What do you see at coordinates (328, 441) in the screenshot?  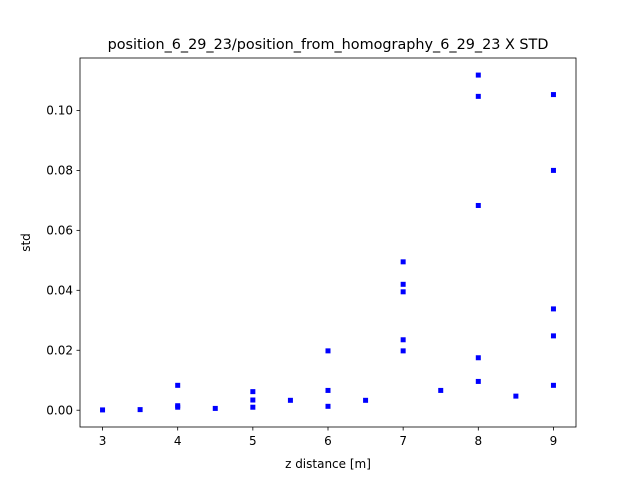 I see `x-tick-label: 6` at bounding box center [328, 441].